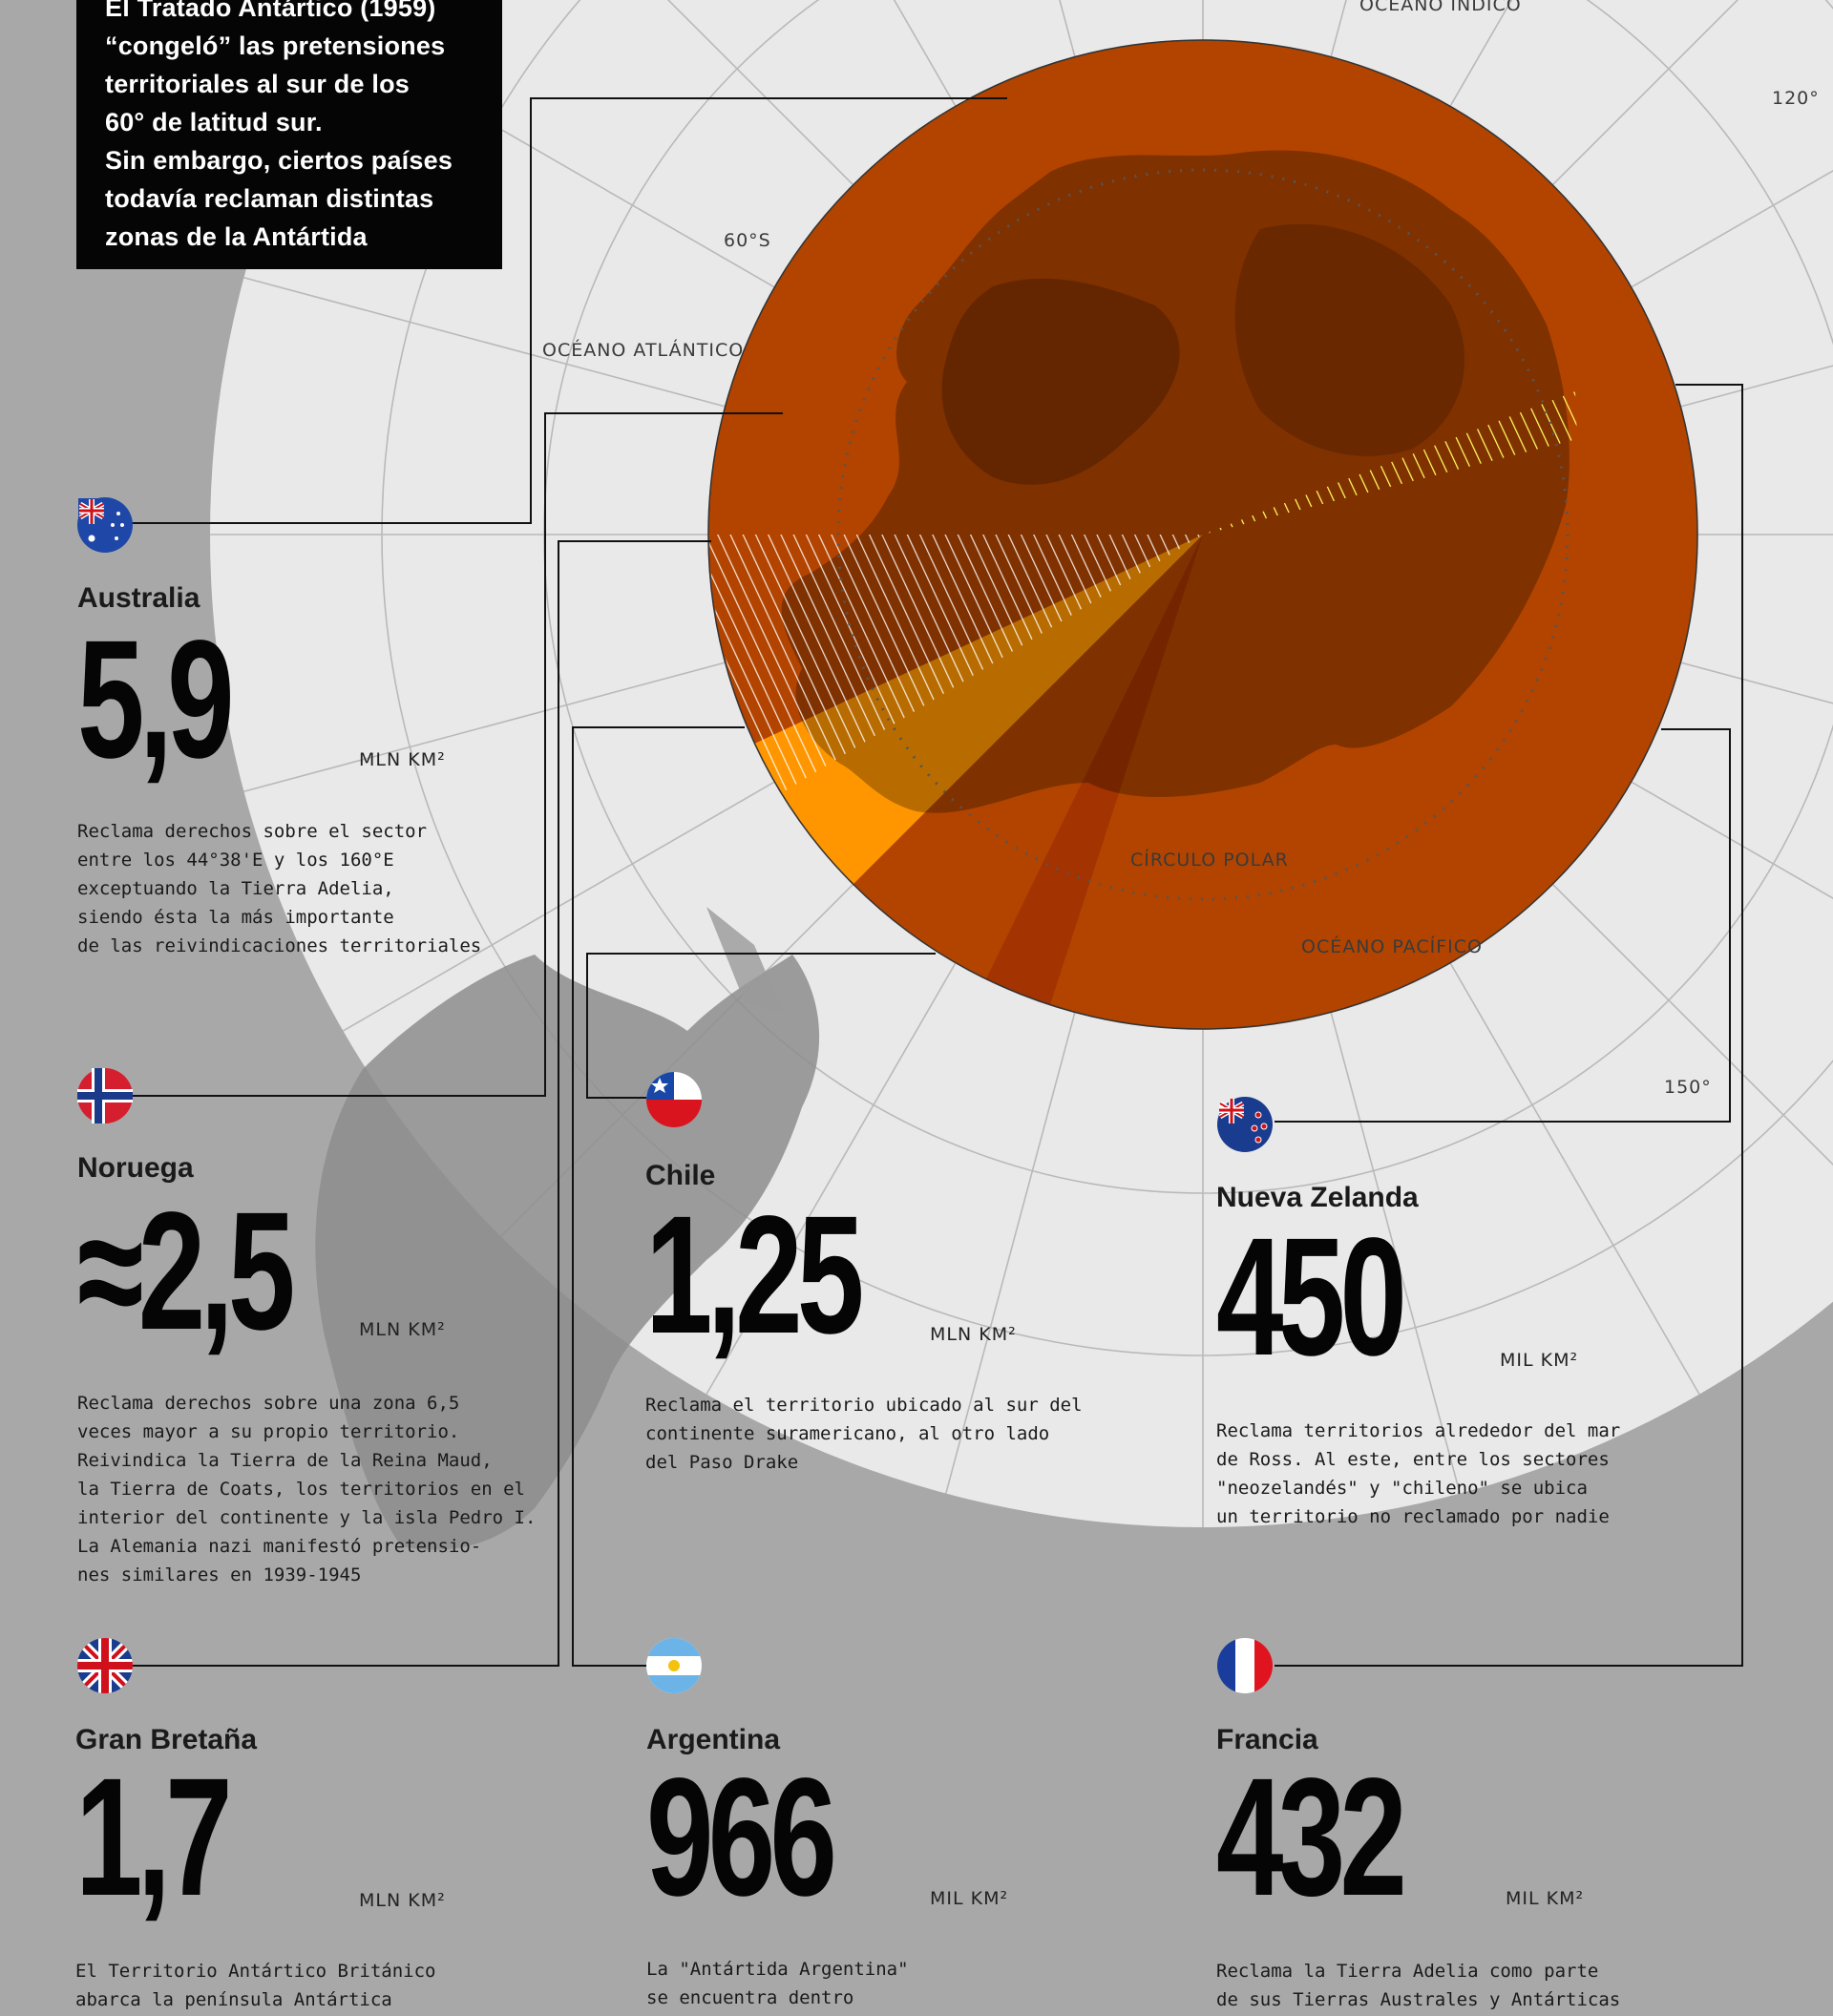 The image size is (1833, 2016). I want to click on norway-flag-icon, so click(105, 1096).